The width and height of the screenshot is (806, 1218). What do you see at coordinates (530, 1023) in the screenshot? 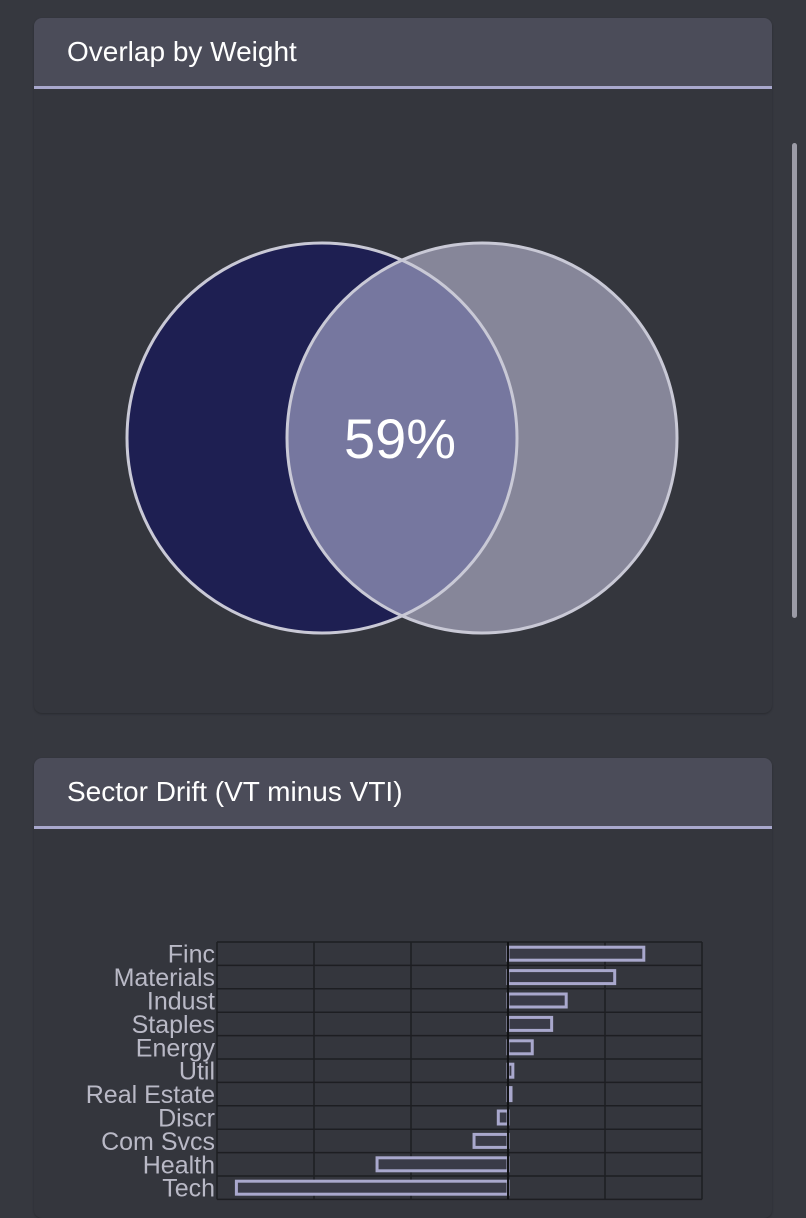
I see `bar-staples` at bounding box center [530, 1023].